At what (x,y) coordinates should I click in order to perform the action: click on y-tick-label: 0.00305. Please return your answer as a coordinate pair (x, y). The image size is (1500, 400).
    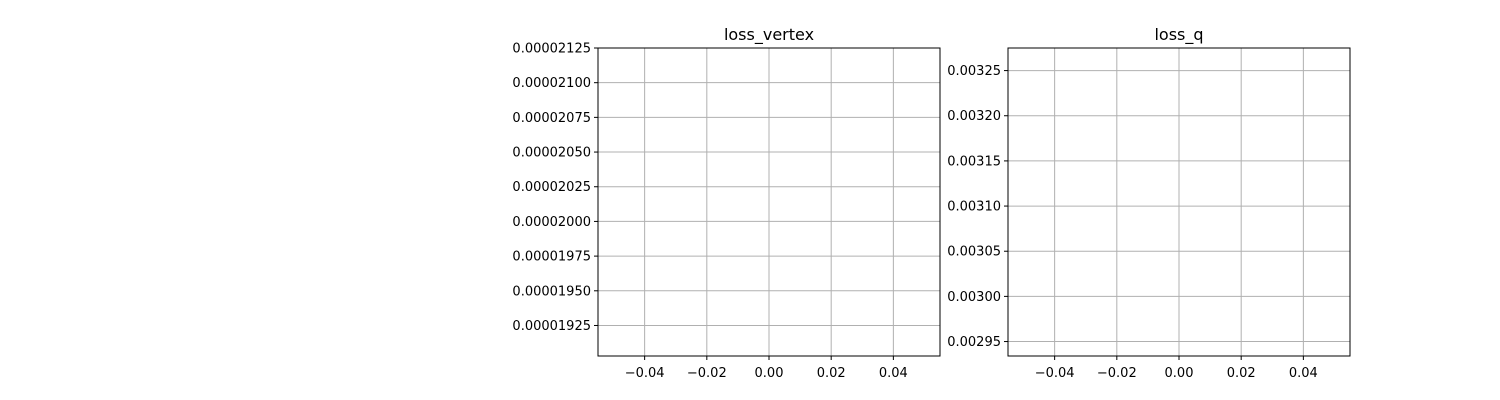
    Looking at the image, I should click on (974, 252).